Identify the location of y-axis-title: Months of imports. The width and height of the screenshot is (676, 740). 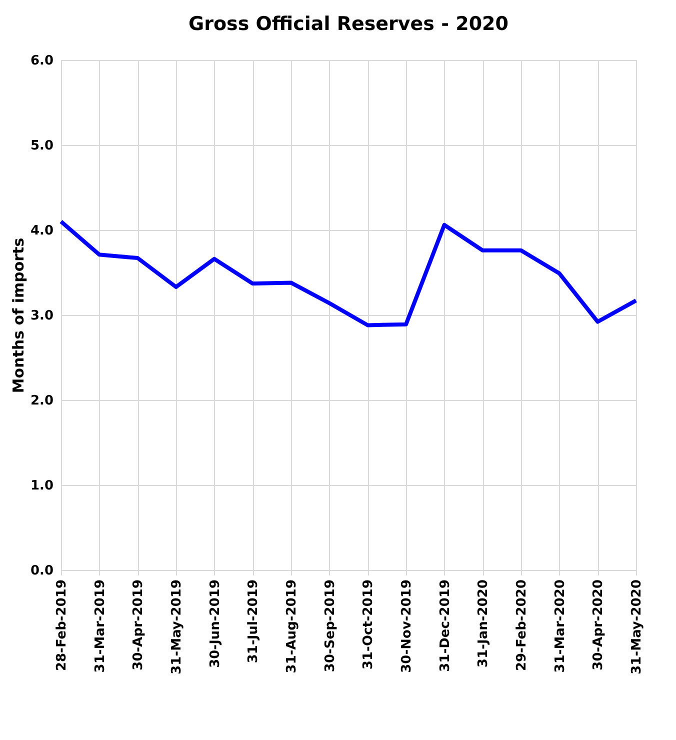
(18, 316).